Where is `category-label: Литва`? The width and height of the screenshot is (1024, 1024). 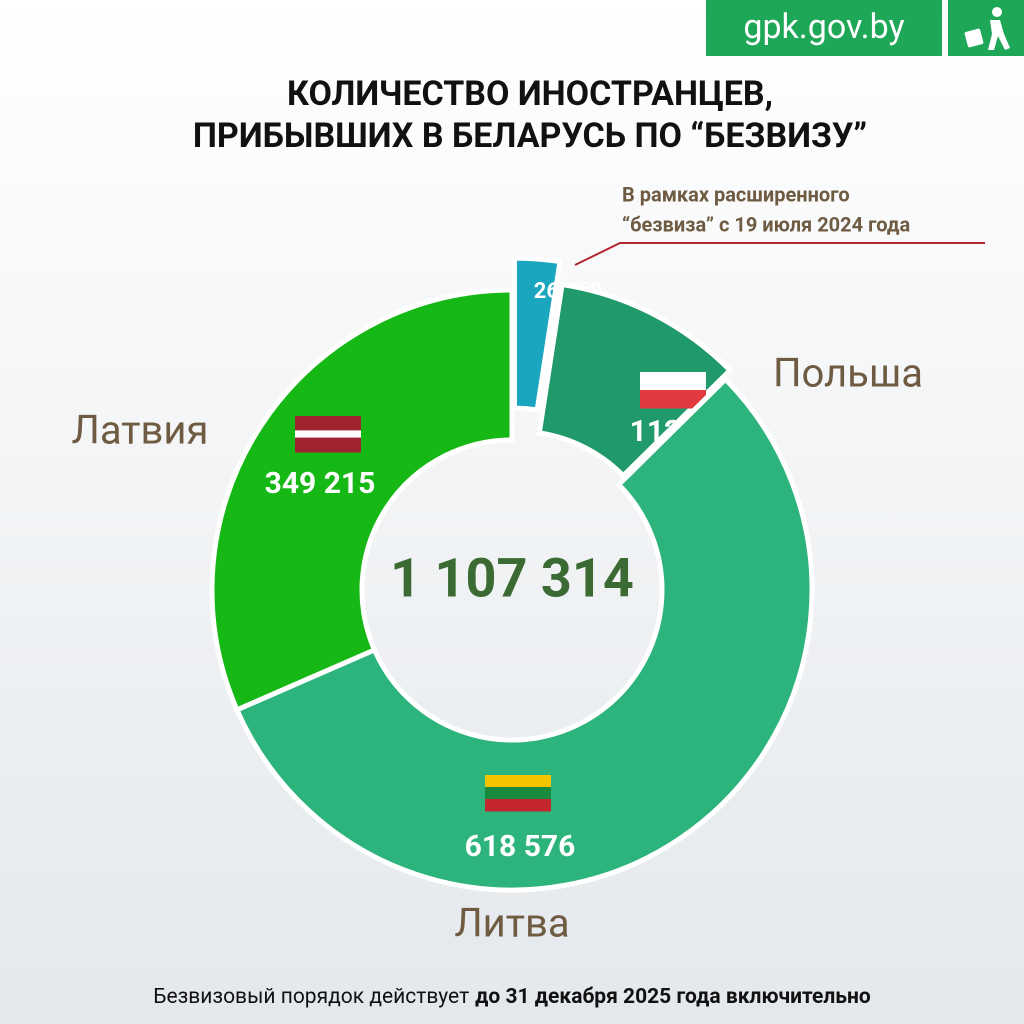 category-label: Литва is located at coordinates (511, 923).